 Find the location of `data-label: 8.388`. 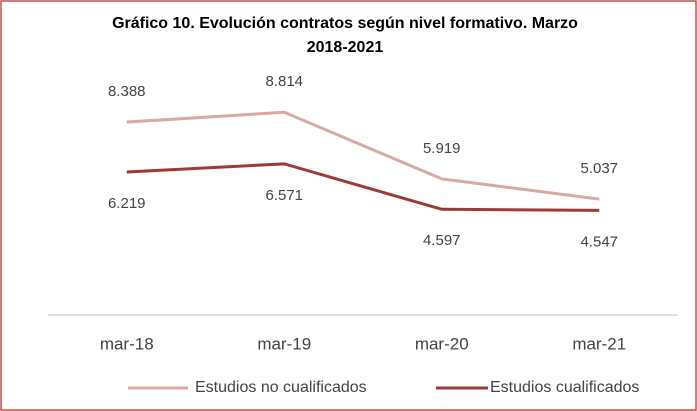

data-label: 8.388 is located at coordinates (127, 91).